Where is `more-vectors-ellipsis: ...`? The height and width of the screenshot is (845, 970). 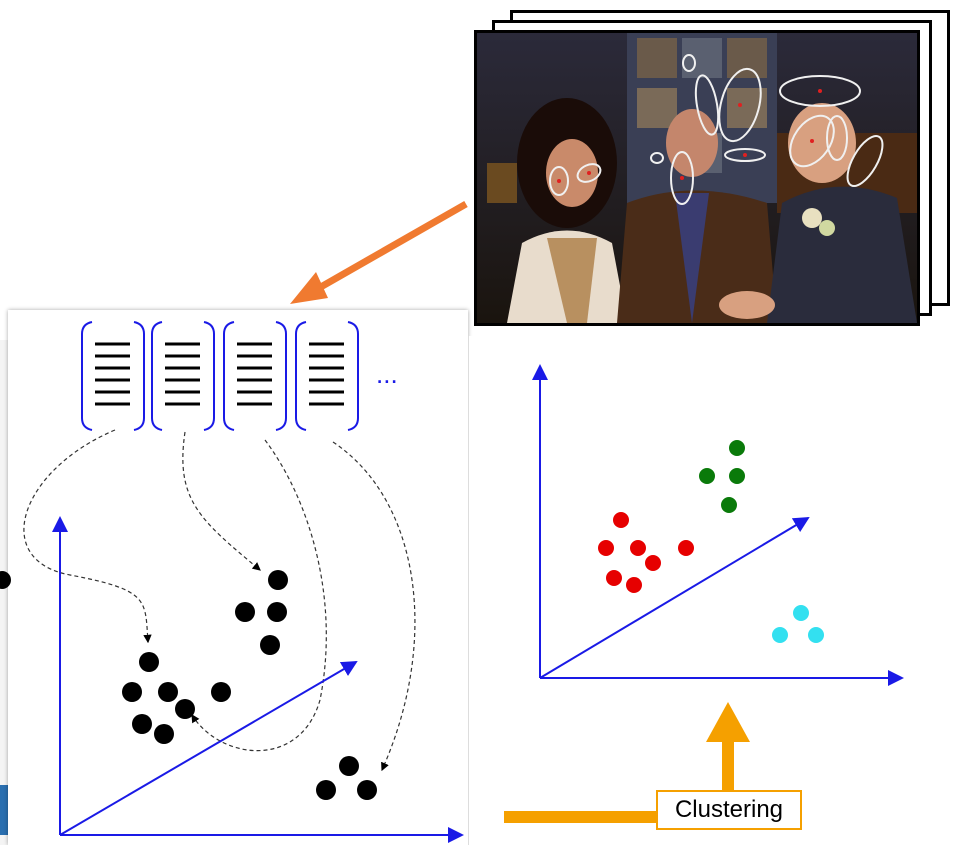
more-vectors-ellipsis: ... is located at coordinates (387, 374).